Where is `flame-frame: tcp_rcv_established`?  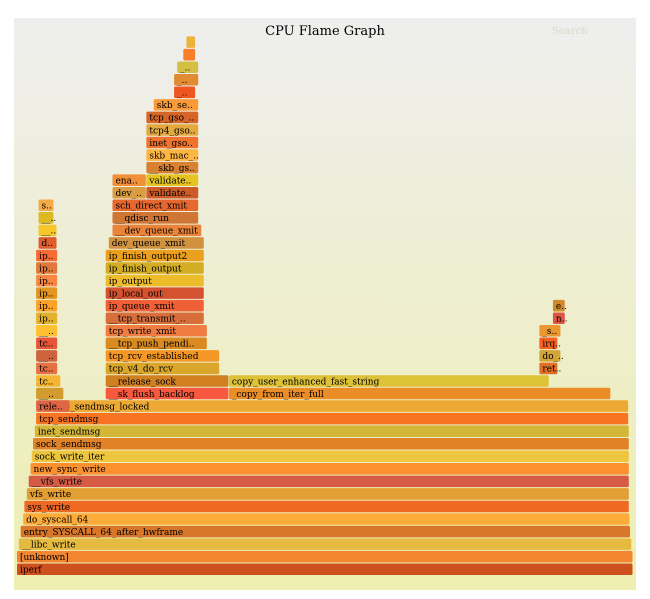 flame-frame: tcp_rcv_established is located at coordinates (162, 356).